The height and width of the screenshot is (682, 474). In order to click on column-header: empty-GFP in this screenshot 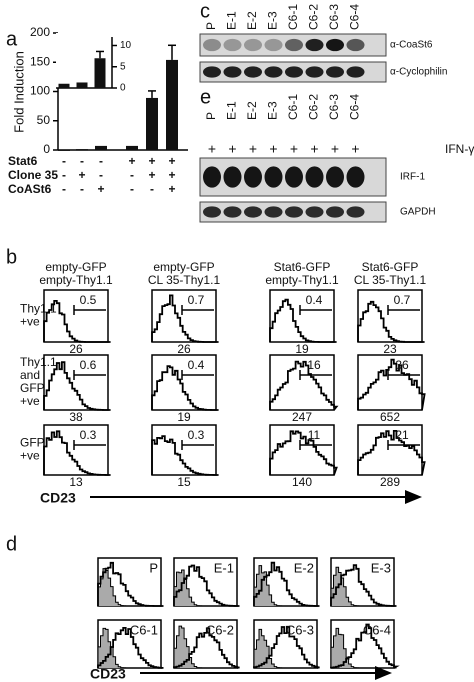, I will do `click(183, 267)`.